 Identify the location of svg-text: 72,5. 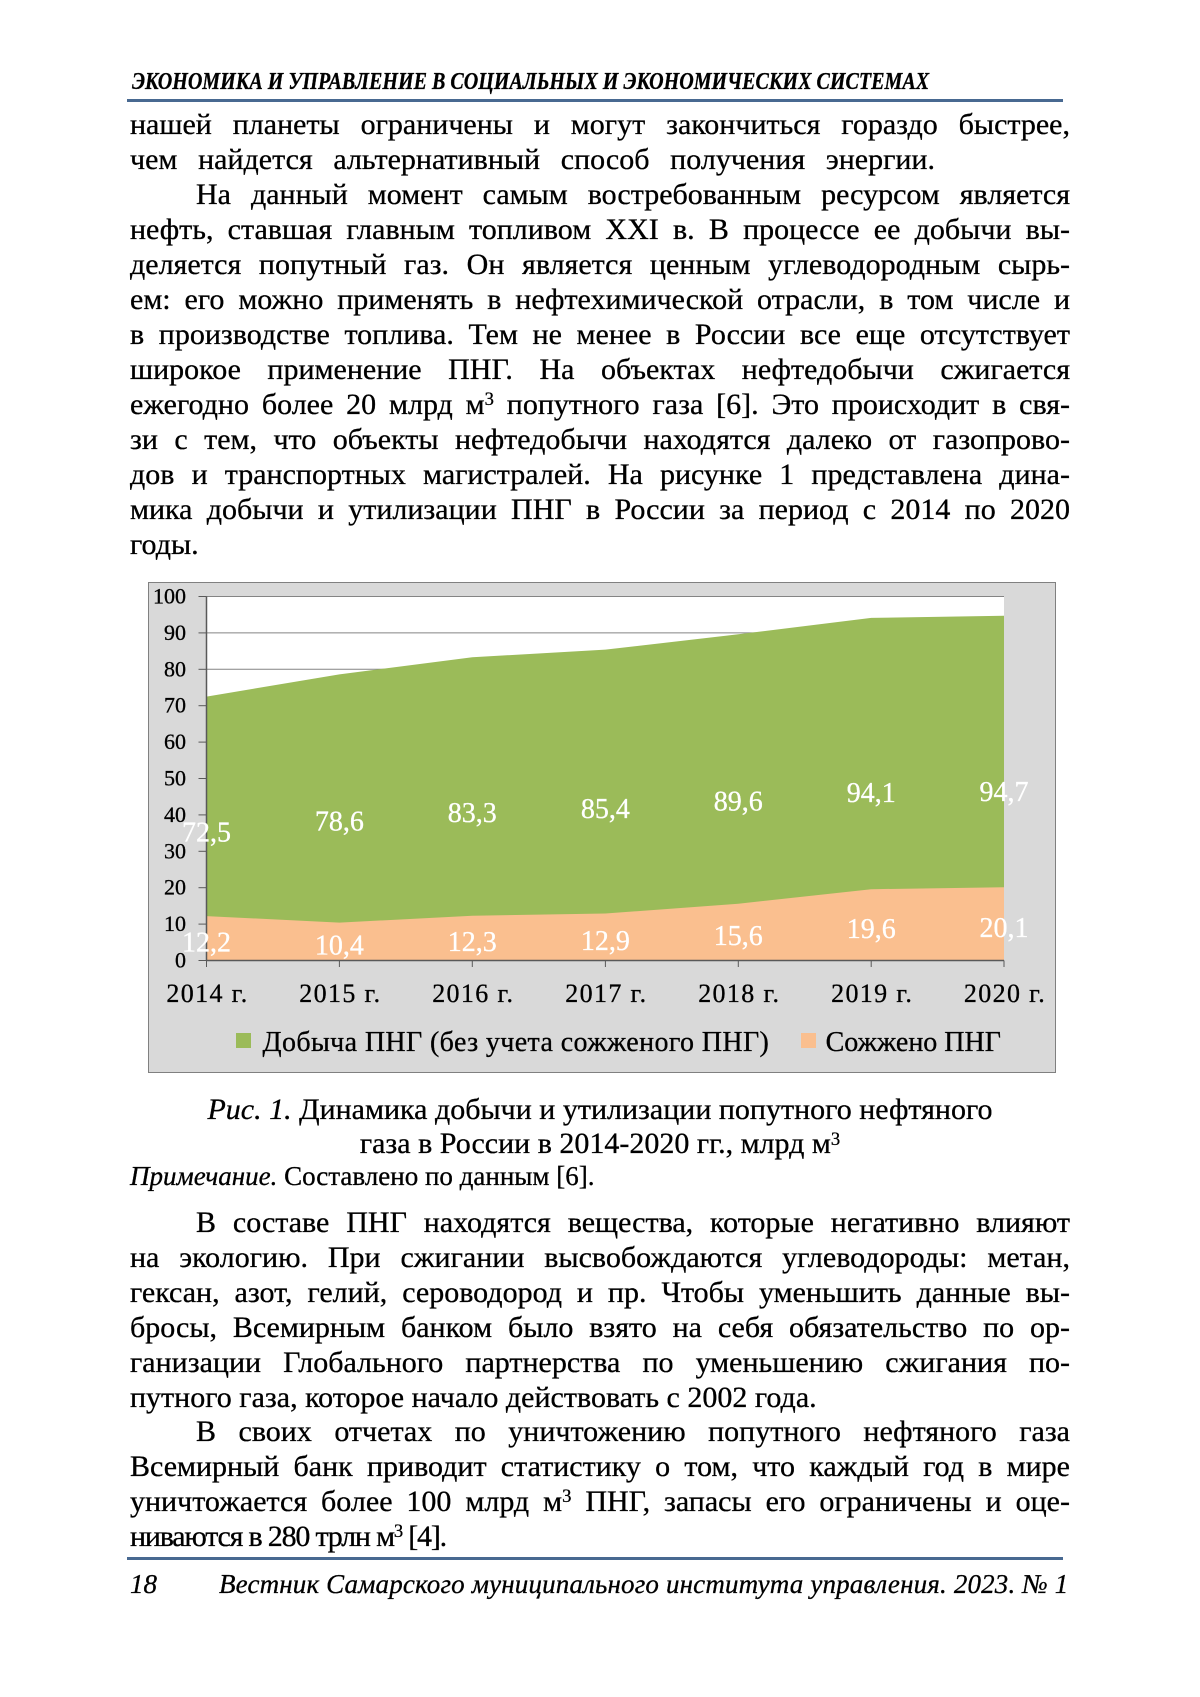
(206, 833).